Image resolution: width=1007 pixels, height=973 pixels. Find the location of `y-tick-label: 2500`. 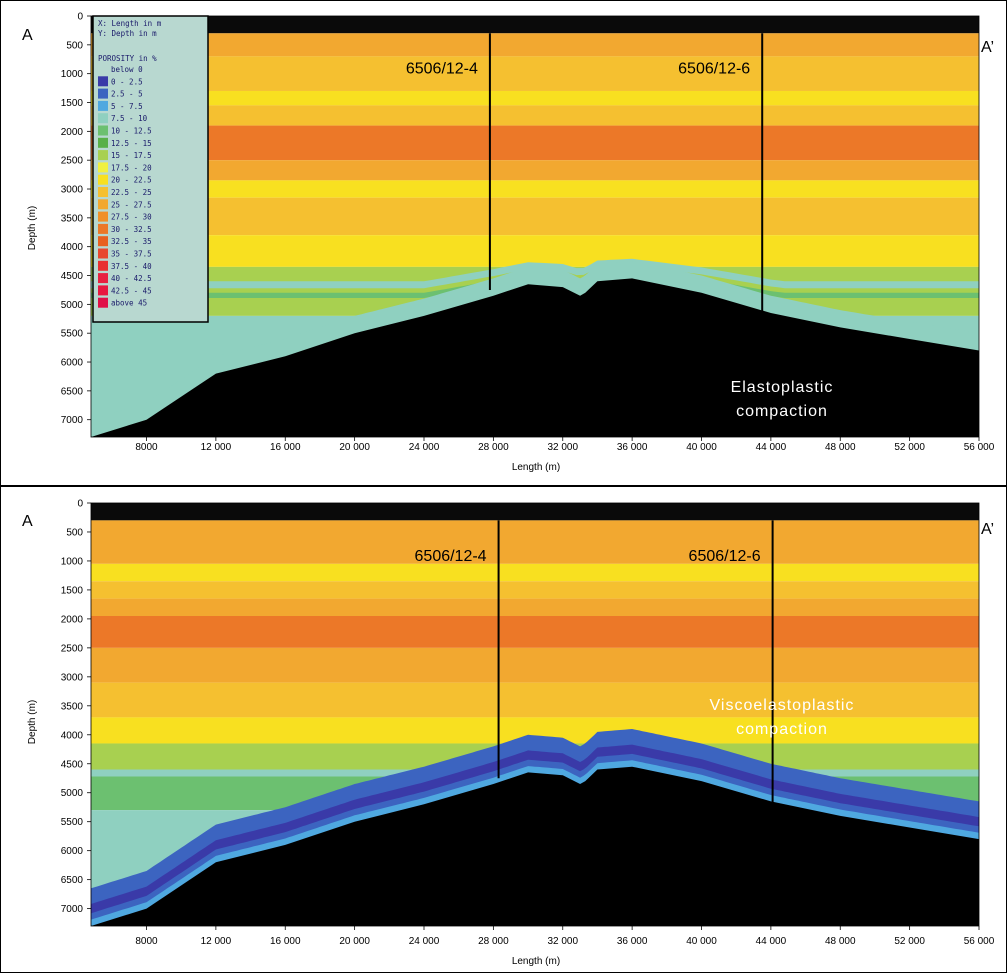

y-tick-label: 2500 is located at coordinates (72, 161).